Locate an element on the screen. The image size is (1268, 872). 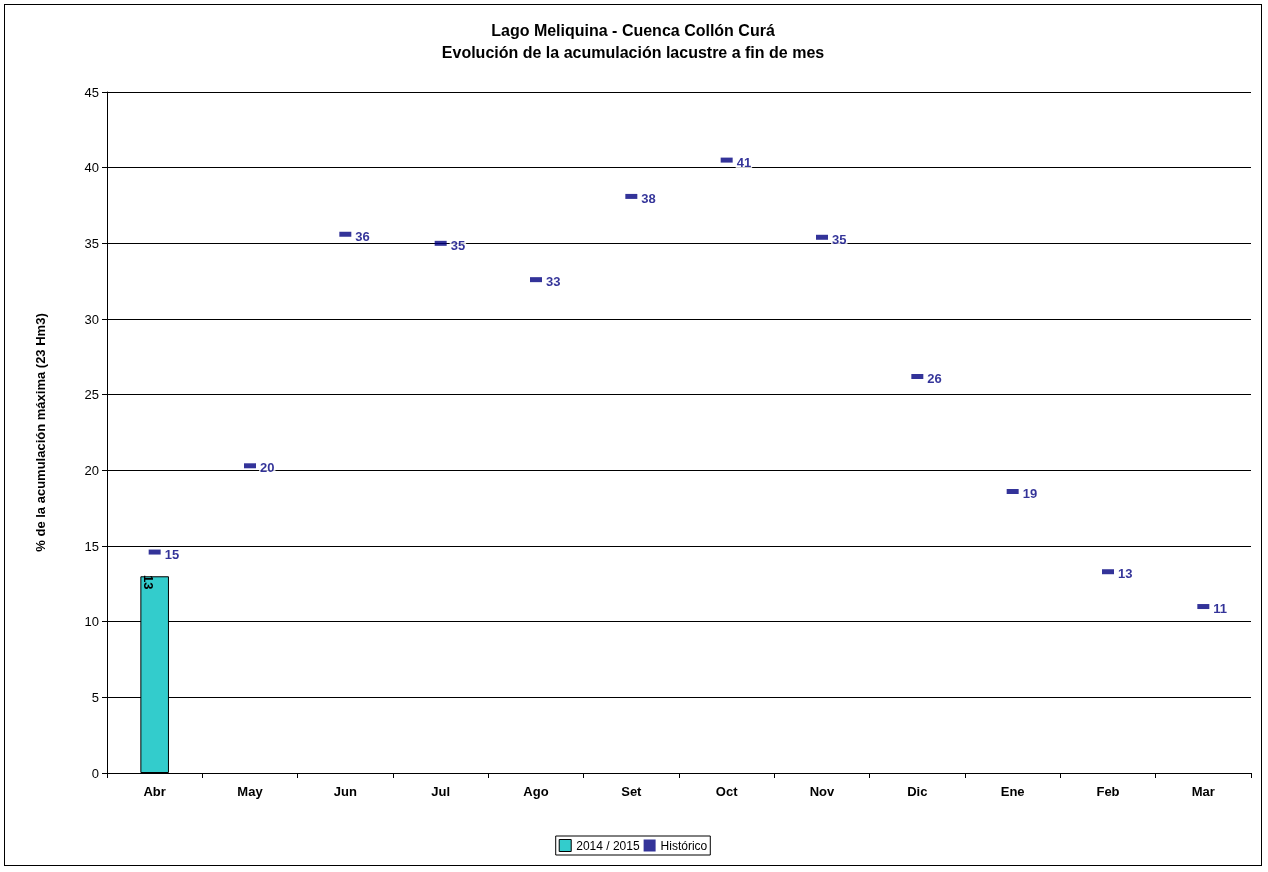
chart-subtitle: Evolución de la acumulación lacustre a fin de mes is located at coordinates (633, 52).